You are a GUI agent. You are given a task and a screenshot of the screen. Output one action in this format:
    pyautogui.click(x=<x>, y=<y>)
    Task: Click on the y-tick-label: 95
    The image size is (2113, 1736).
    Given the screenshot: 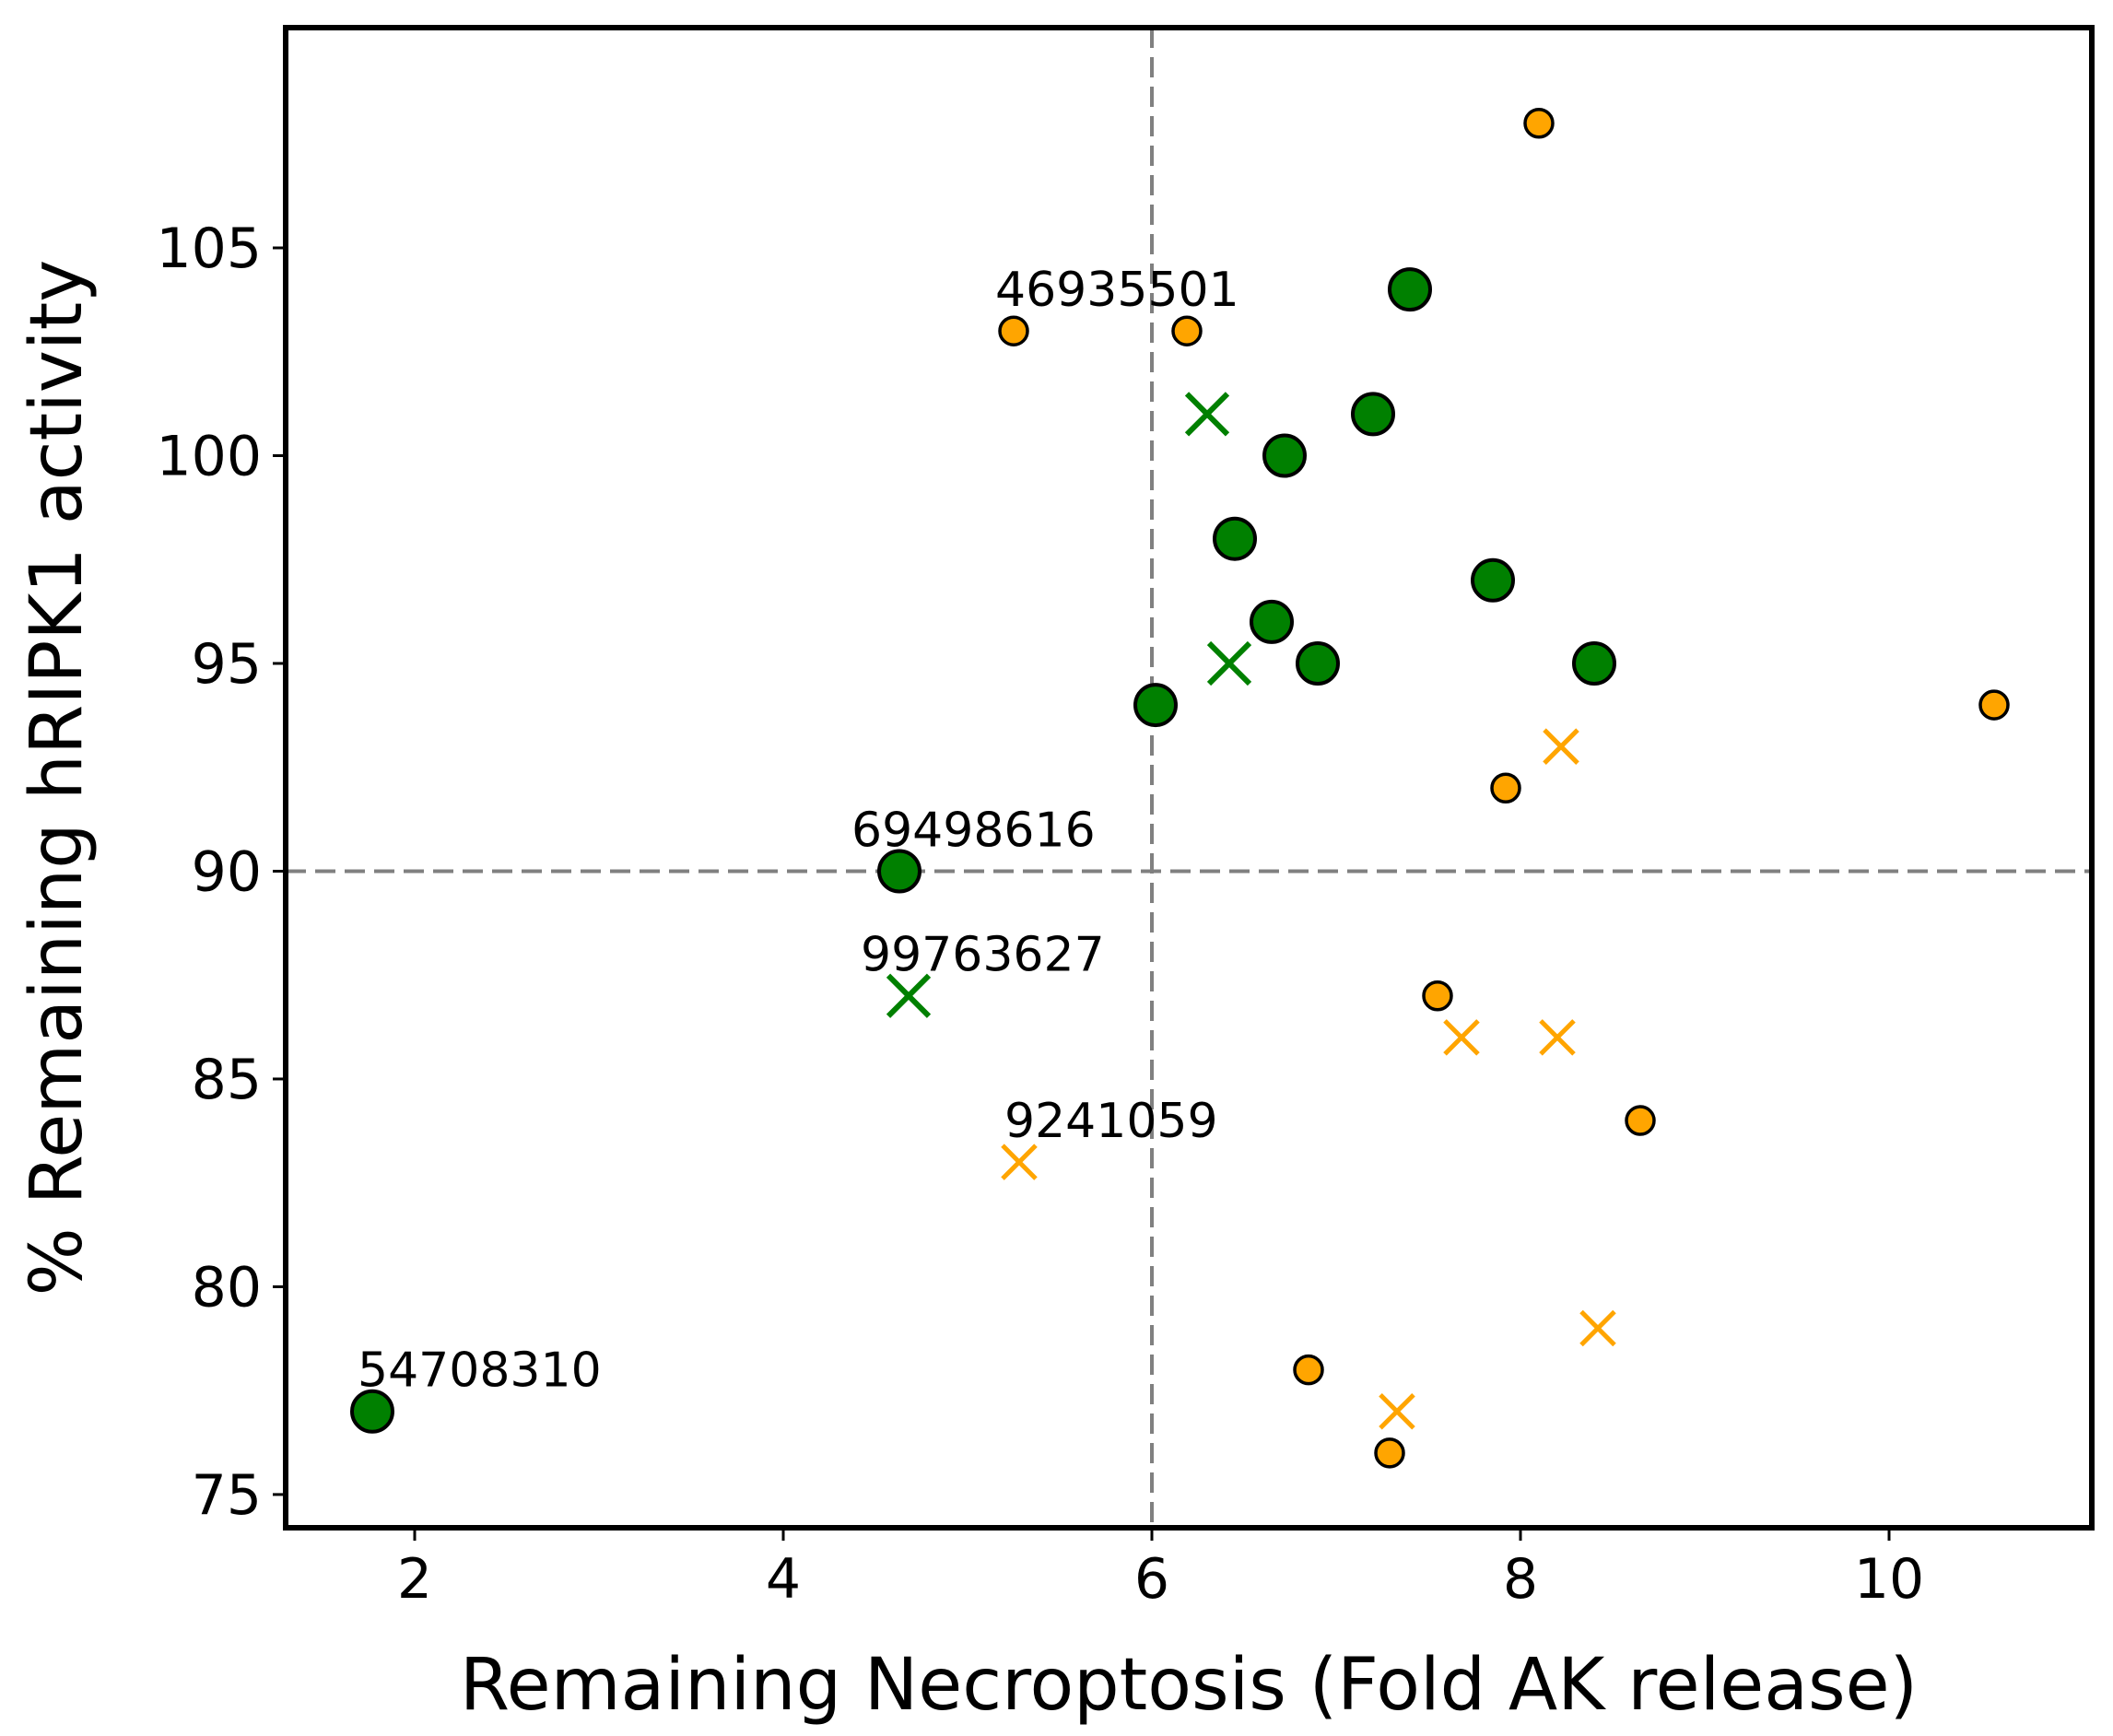 What is the action you would take?
    pyautogui.click(x=227, y=664)
    